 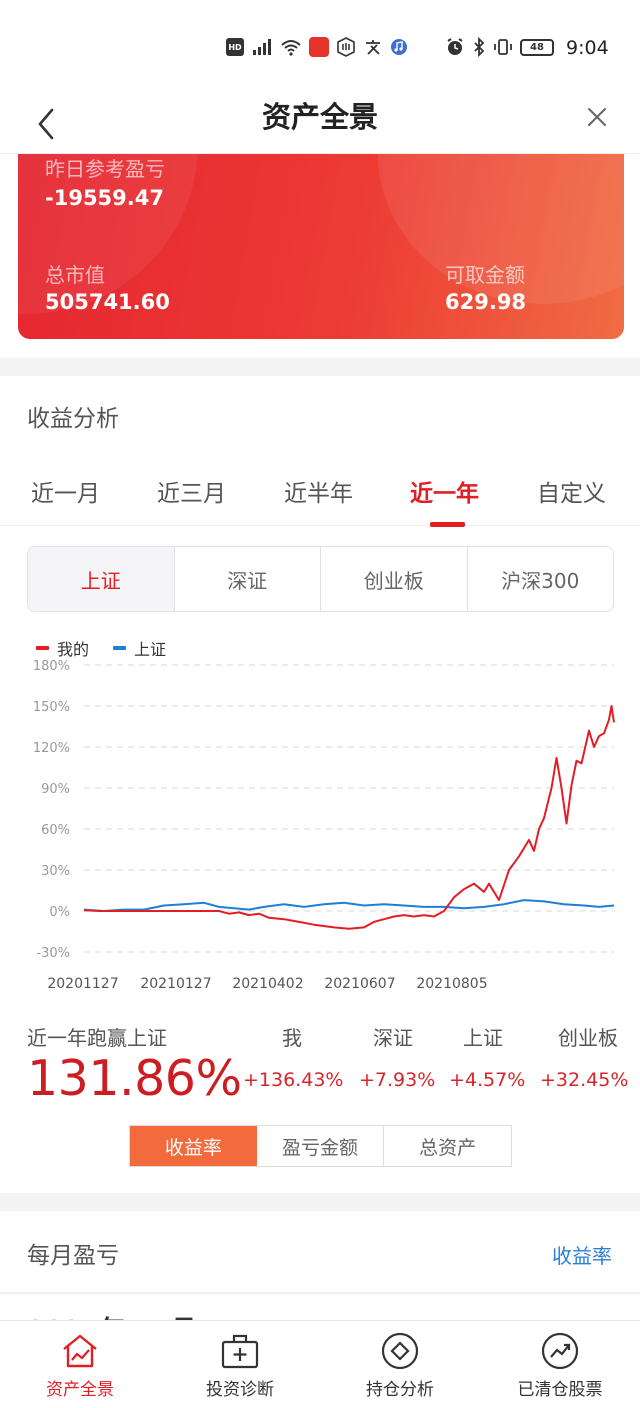 I want to click on compare-label-sh: 上证, so click(x=483, y=1038).